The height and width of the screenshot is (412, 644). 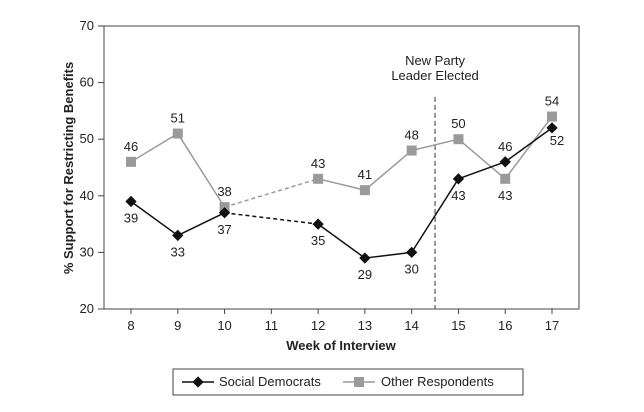 What do you see at coordinates (178, 251) in the screenshot?
I see `data-label: 33` at bounding box center [178, 251].